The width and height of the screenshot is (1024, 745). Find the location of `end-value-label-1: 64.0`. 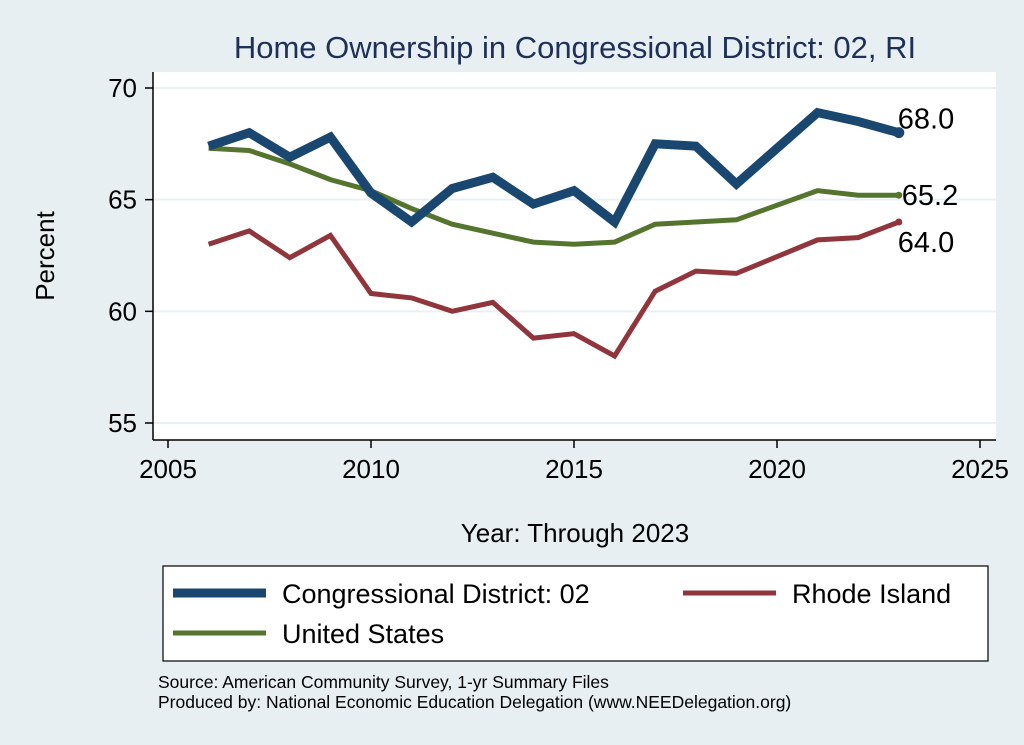

end-value-label-1: 64.0 is located at coordinates (926, 243).